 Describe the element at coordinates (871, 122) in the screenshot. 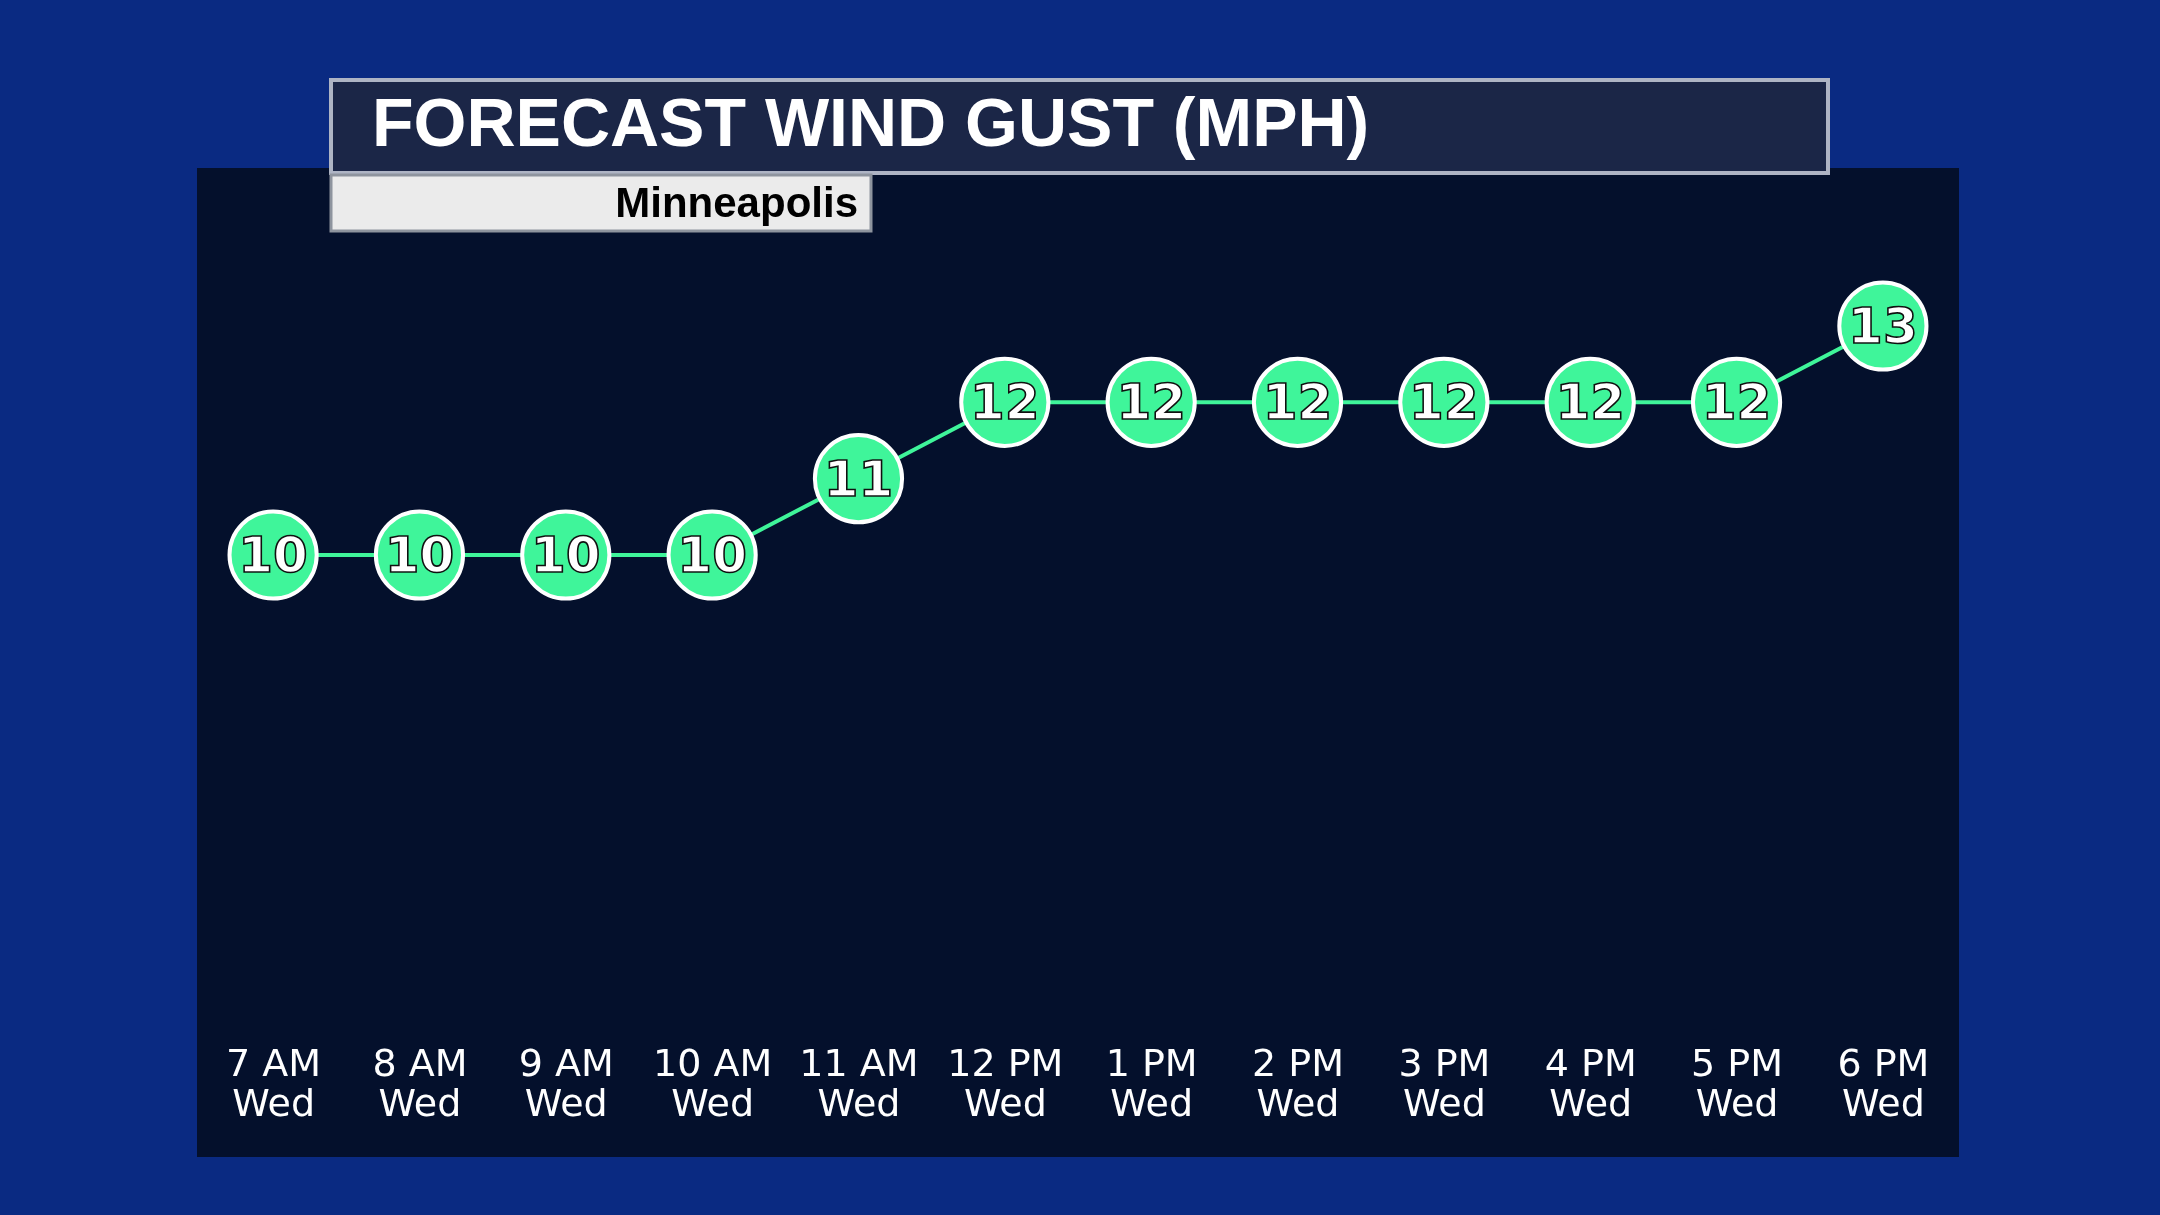

I see `chart-title: FORECAST WIND GUST (MPH)` at that location.